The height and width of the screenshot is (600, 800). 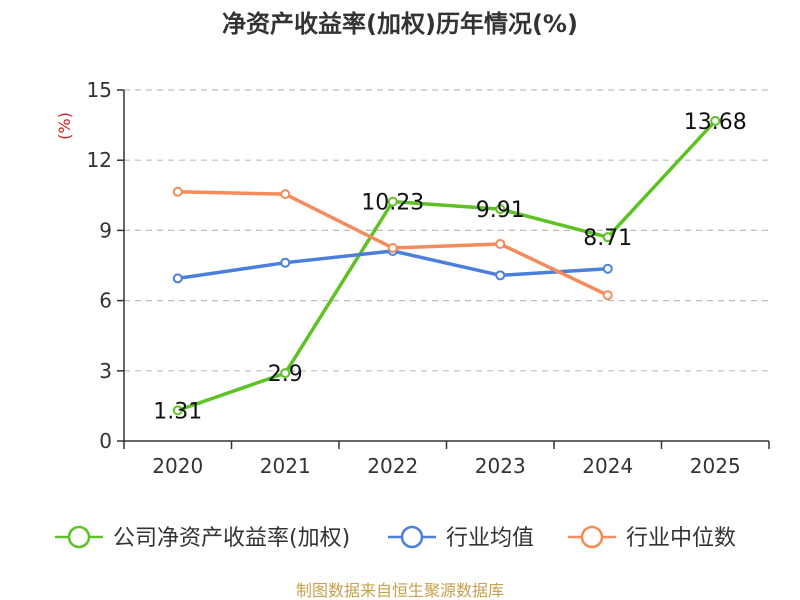 What do you see at coordinates (99, 90) in the screenshot?
I see `y-tick-label: 15` at bounding box center [99, 90].